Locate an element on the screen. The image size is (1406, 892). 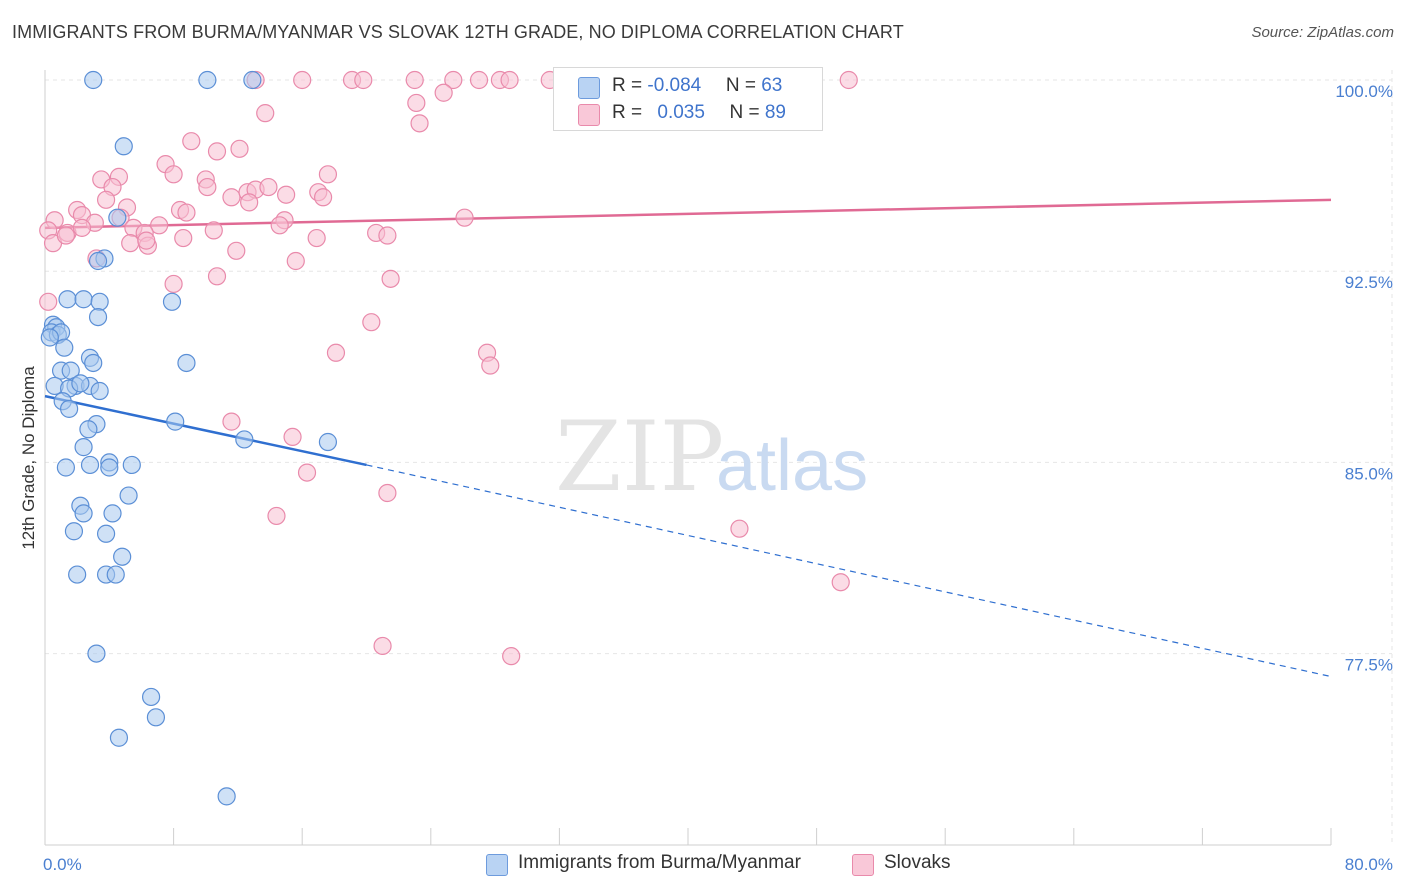
y-axis-label: 12th Grade, No Diploma is located at coordinates (28, 458).